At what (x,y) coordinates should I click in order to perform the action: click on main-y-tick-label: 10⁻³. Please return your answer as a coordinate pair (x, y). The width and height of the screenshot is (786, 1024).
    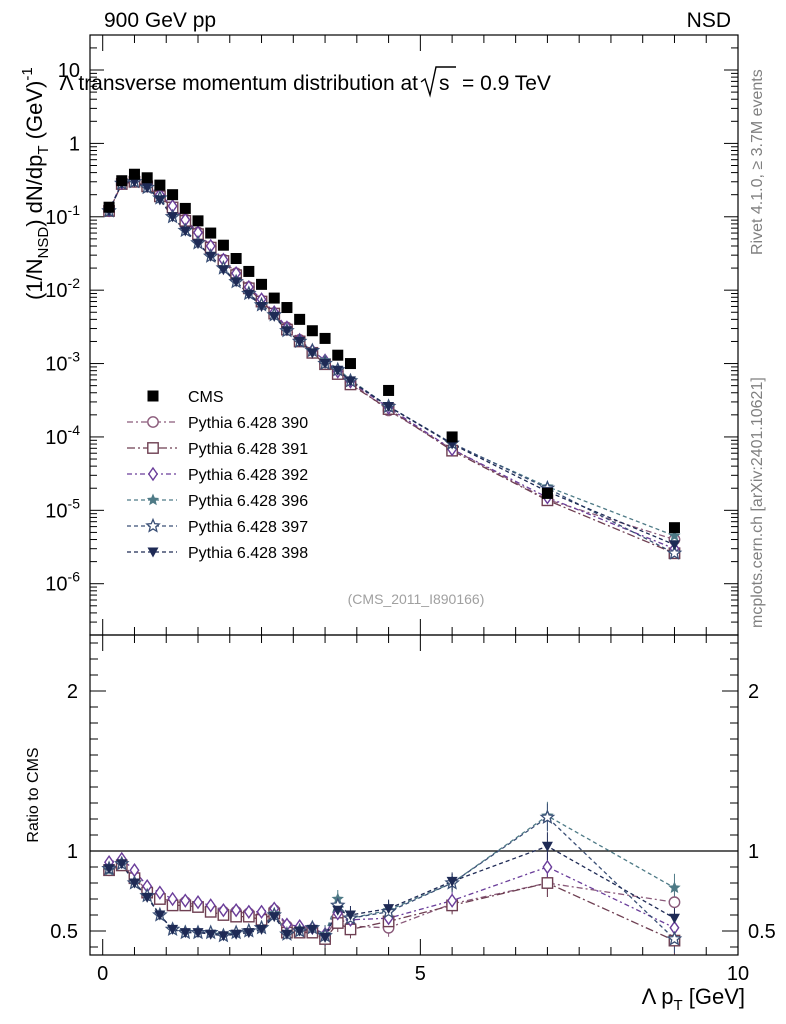
    Looking at the image, I should click on (62, 362).